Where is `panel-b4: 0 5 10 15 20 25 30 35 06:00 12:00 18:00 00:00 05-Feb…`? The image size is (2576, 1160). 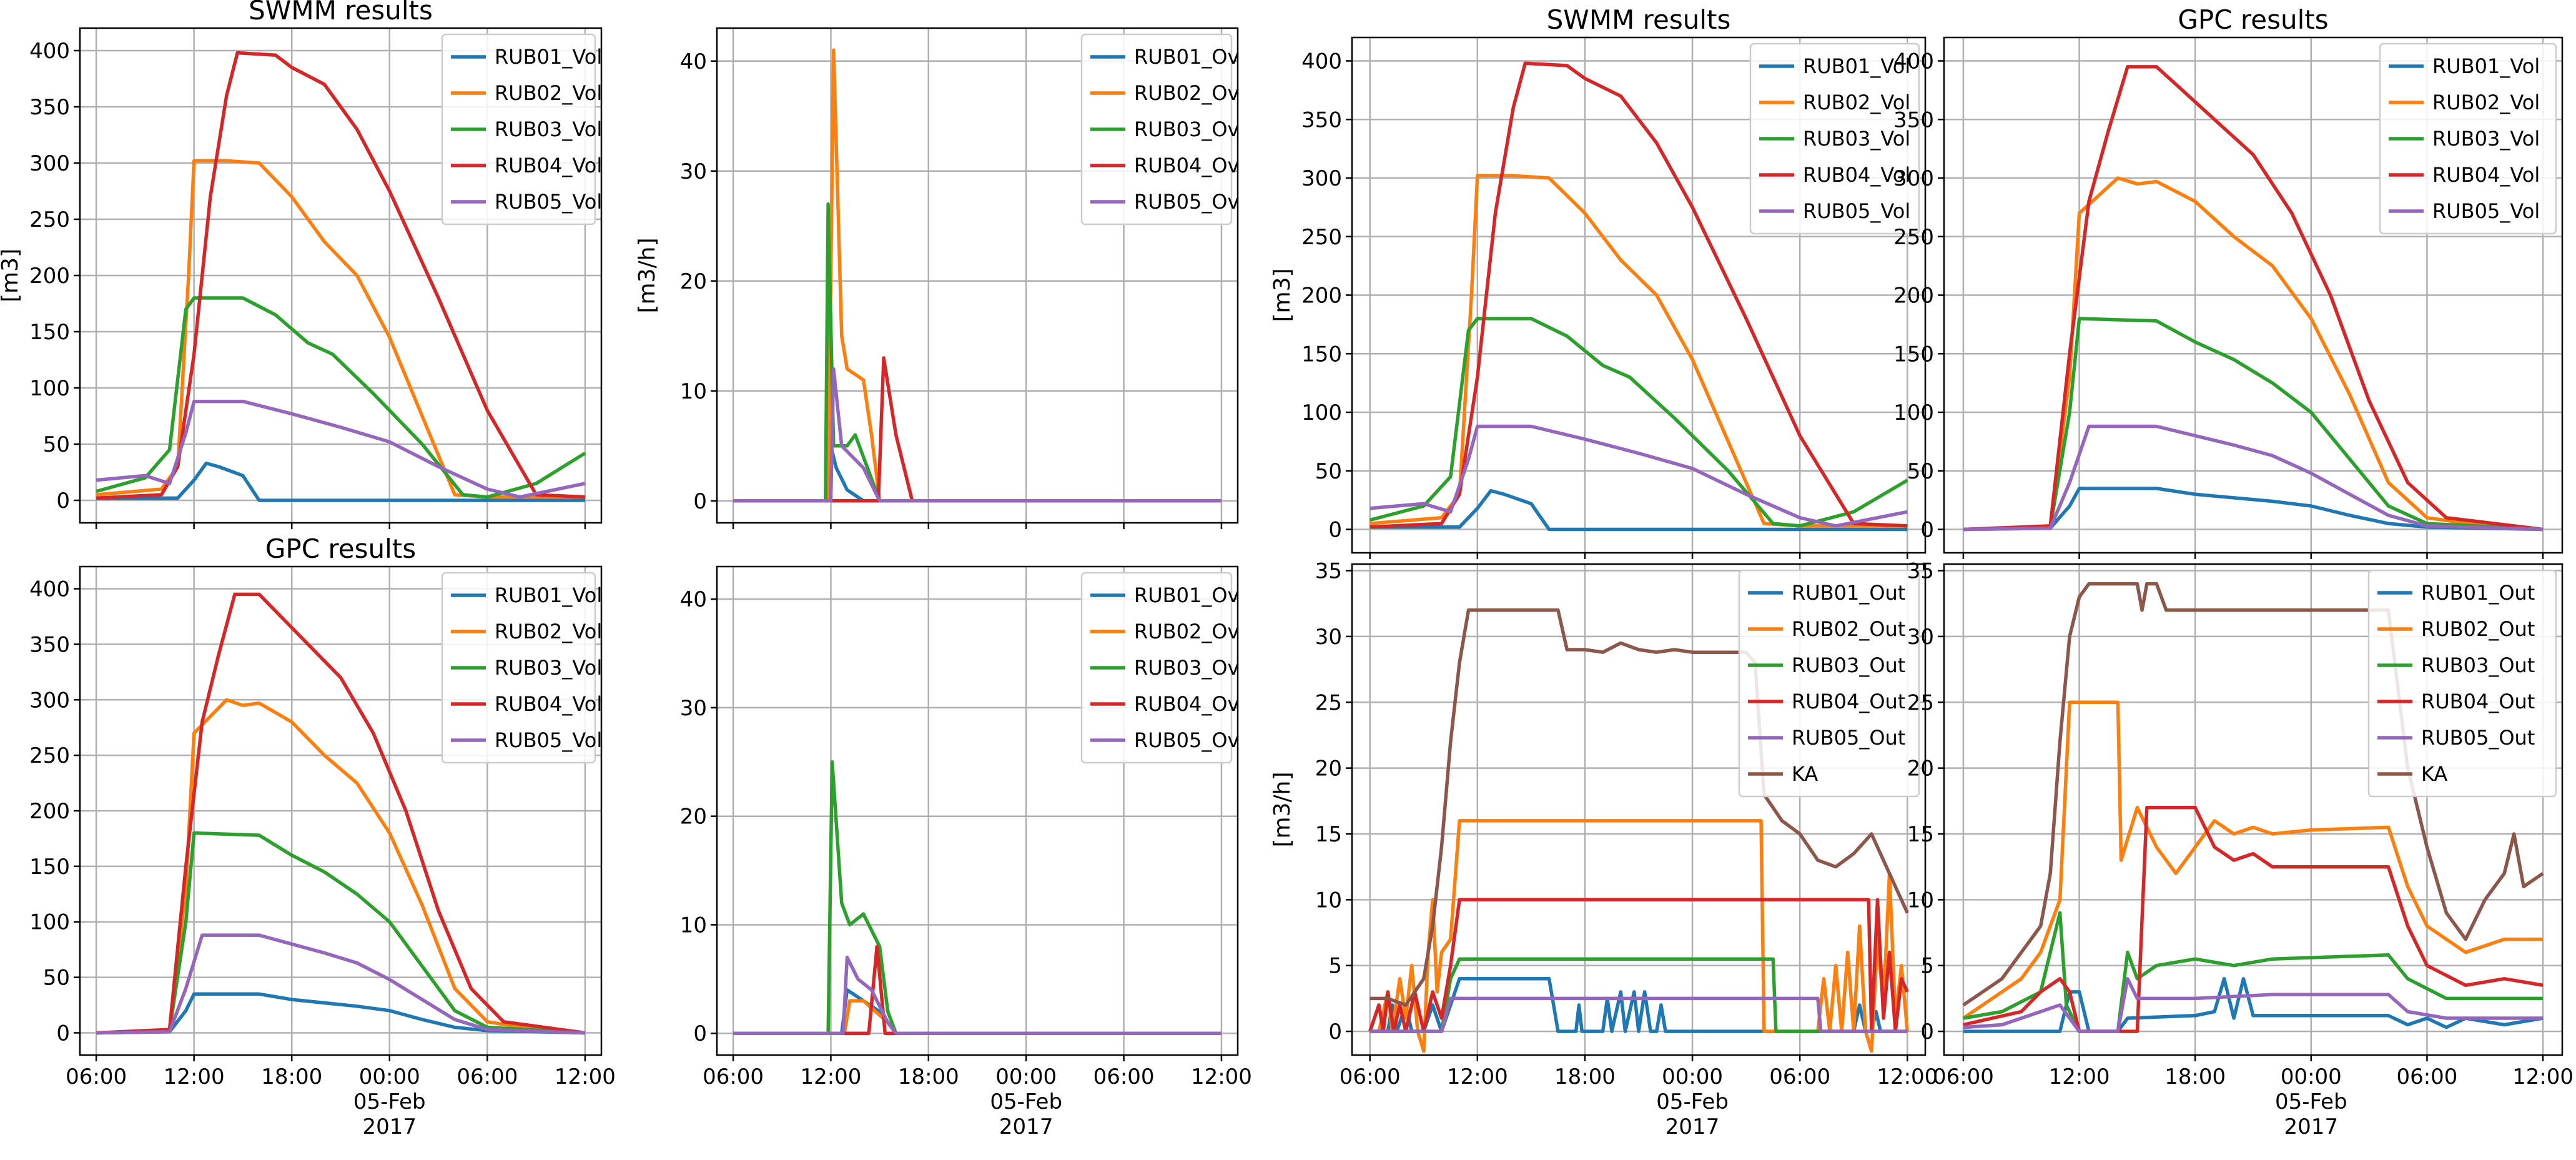
panel-b4: 0 5 10 15 20 25 30 35 06:00 12:00 18:00 00:00 05-Feb… is located at coordinates (2240, 849).